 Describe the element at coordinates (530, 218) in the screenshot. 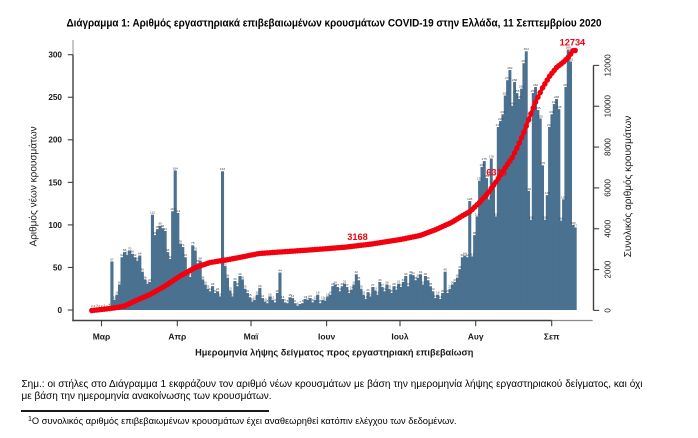

I see `svg-text: 106` at that location.